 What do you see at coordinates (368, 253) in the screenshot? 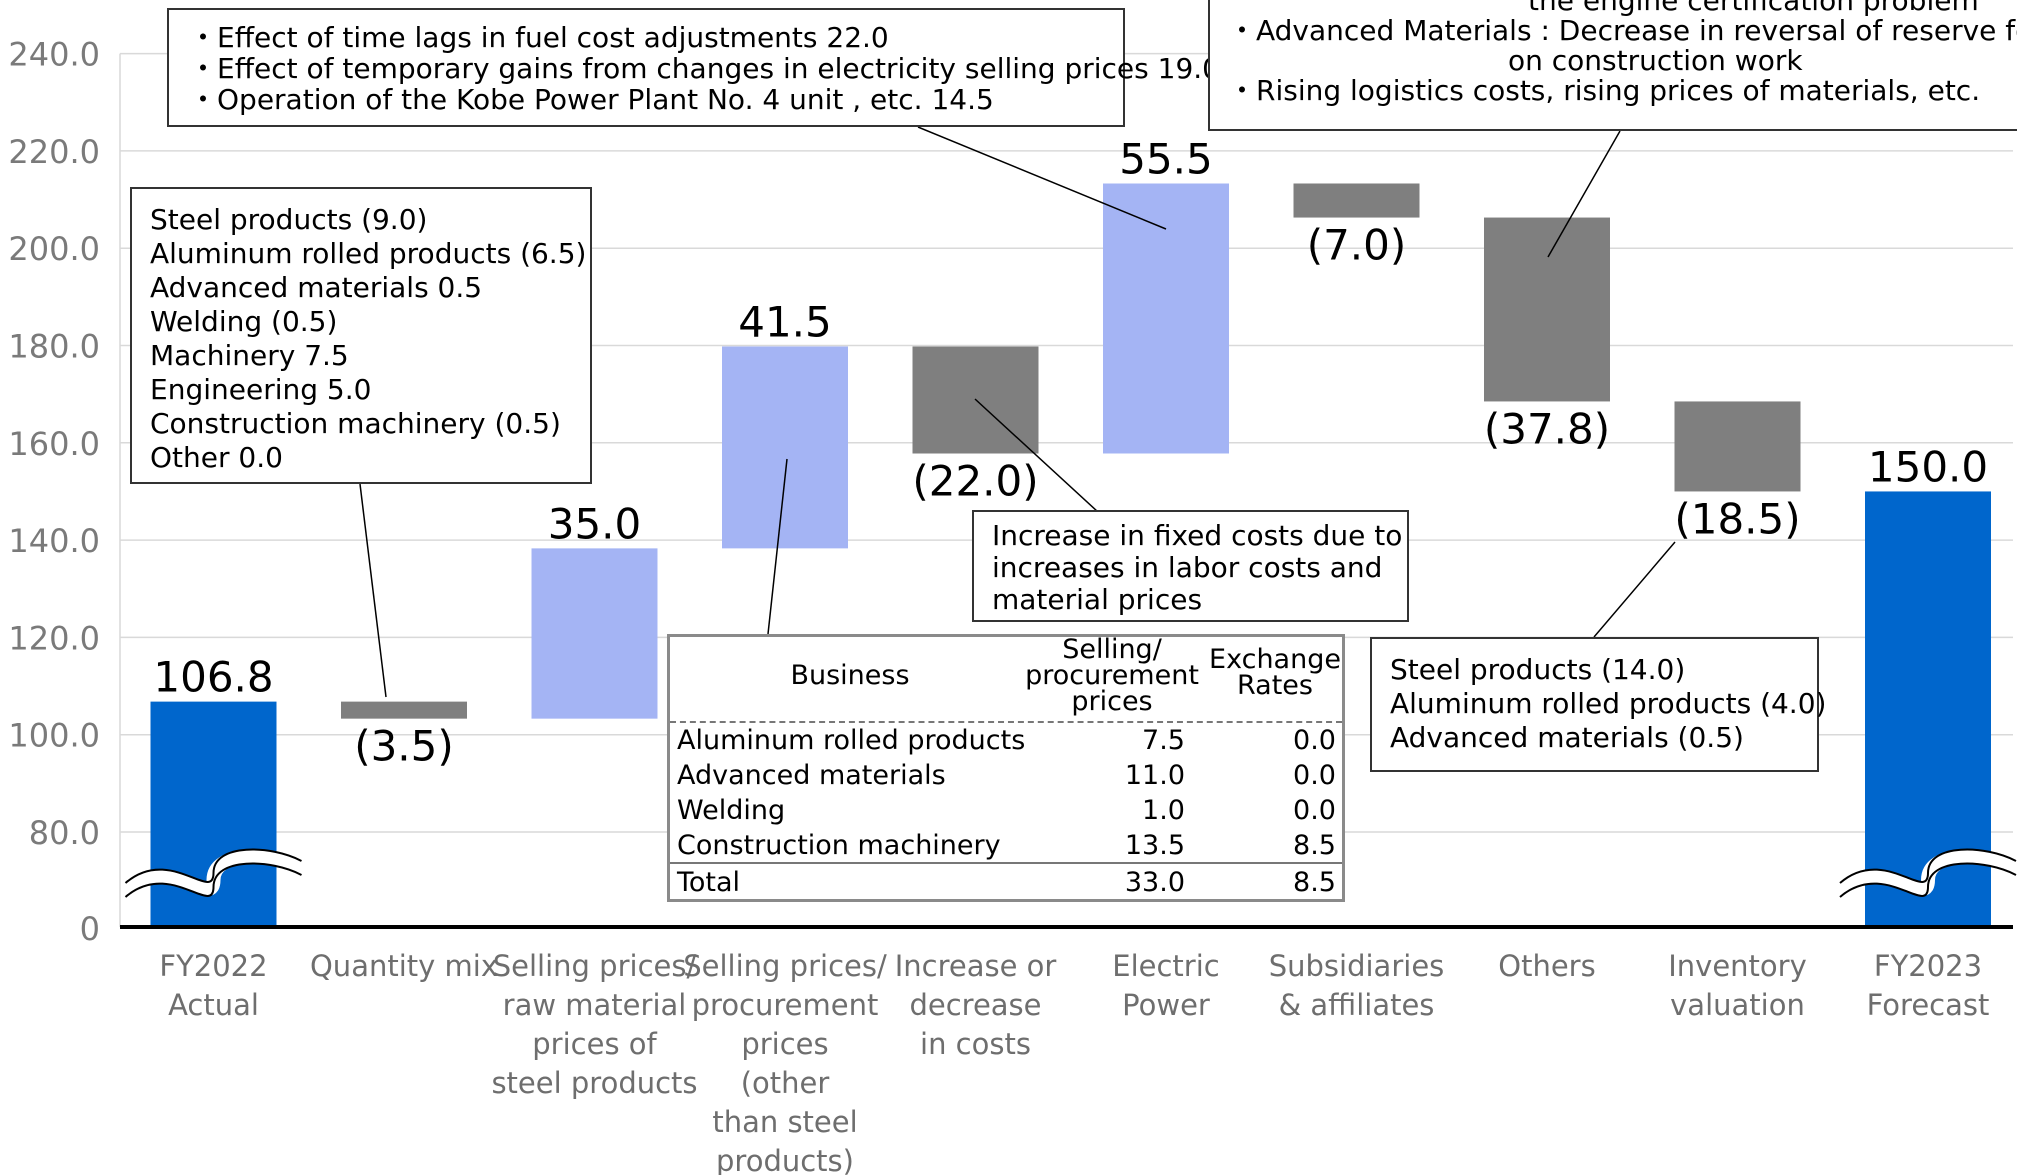
I see `annotation-line: Aluminum rolled products (6.5)` at bounding box center [368, 253].